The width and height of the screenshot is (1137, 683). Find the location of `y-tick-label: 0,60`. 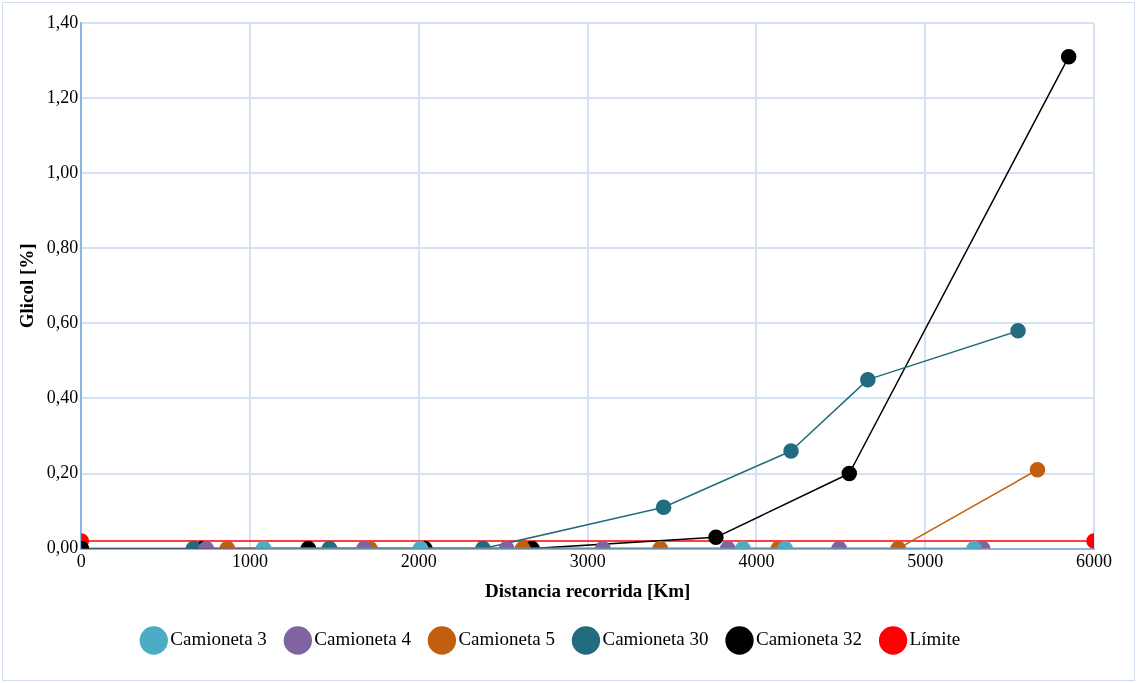

y-tick-label: 0,60 is located at coordinates (62, 322).